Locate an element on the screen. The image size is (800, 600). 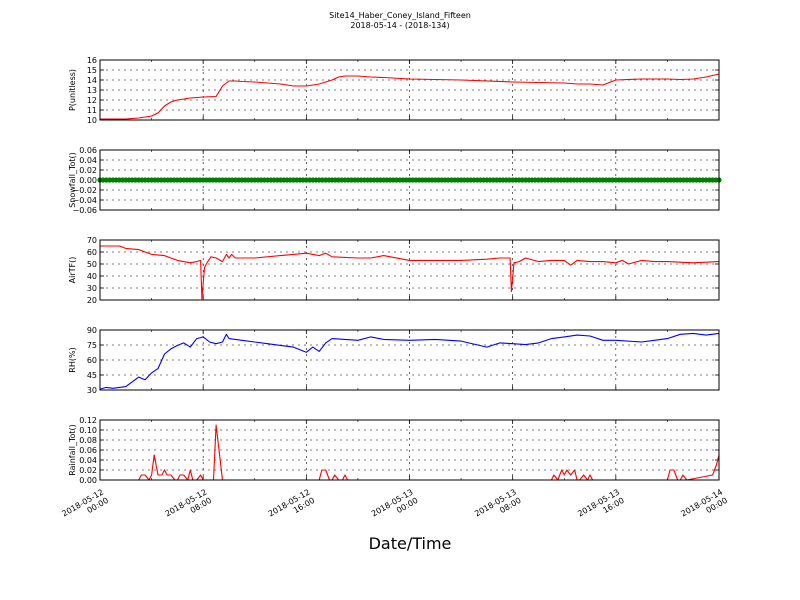
x-tick-label: 2018-05-1316:00 is located at coordinates (601, 506).